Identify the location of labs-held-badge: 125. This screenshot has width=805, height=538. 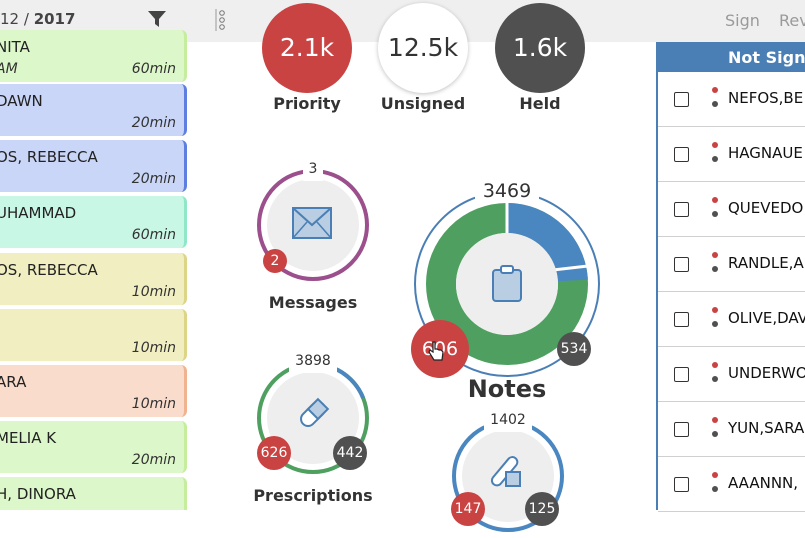
(542, 509).